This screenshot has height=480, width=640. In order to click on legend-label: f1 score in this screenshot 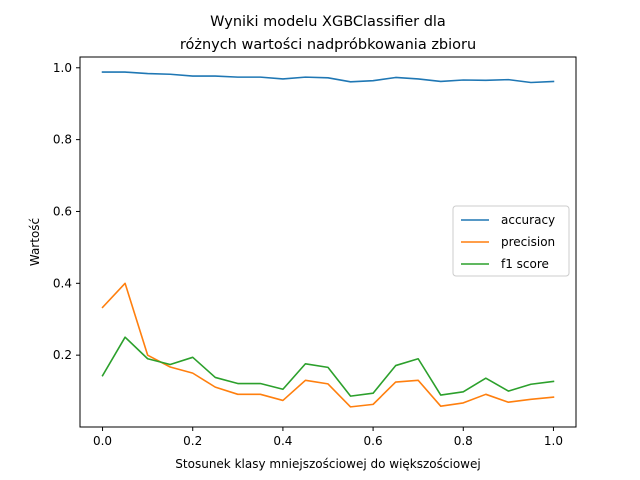, I will do `click(525, 264)`.